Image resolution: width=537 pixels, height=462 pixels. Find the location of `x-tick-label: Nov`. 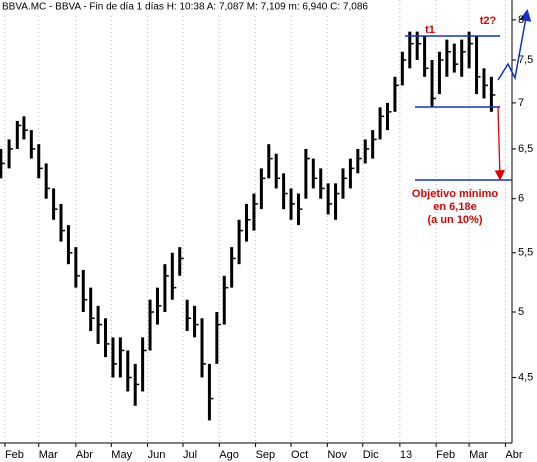

x-tick-label: Nov is located at coordinates (337, 455).